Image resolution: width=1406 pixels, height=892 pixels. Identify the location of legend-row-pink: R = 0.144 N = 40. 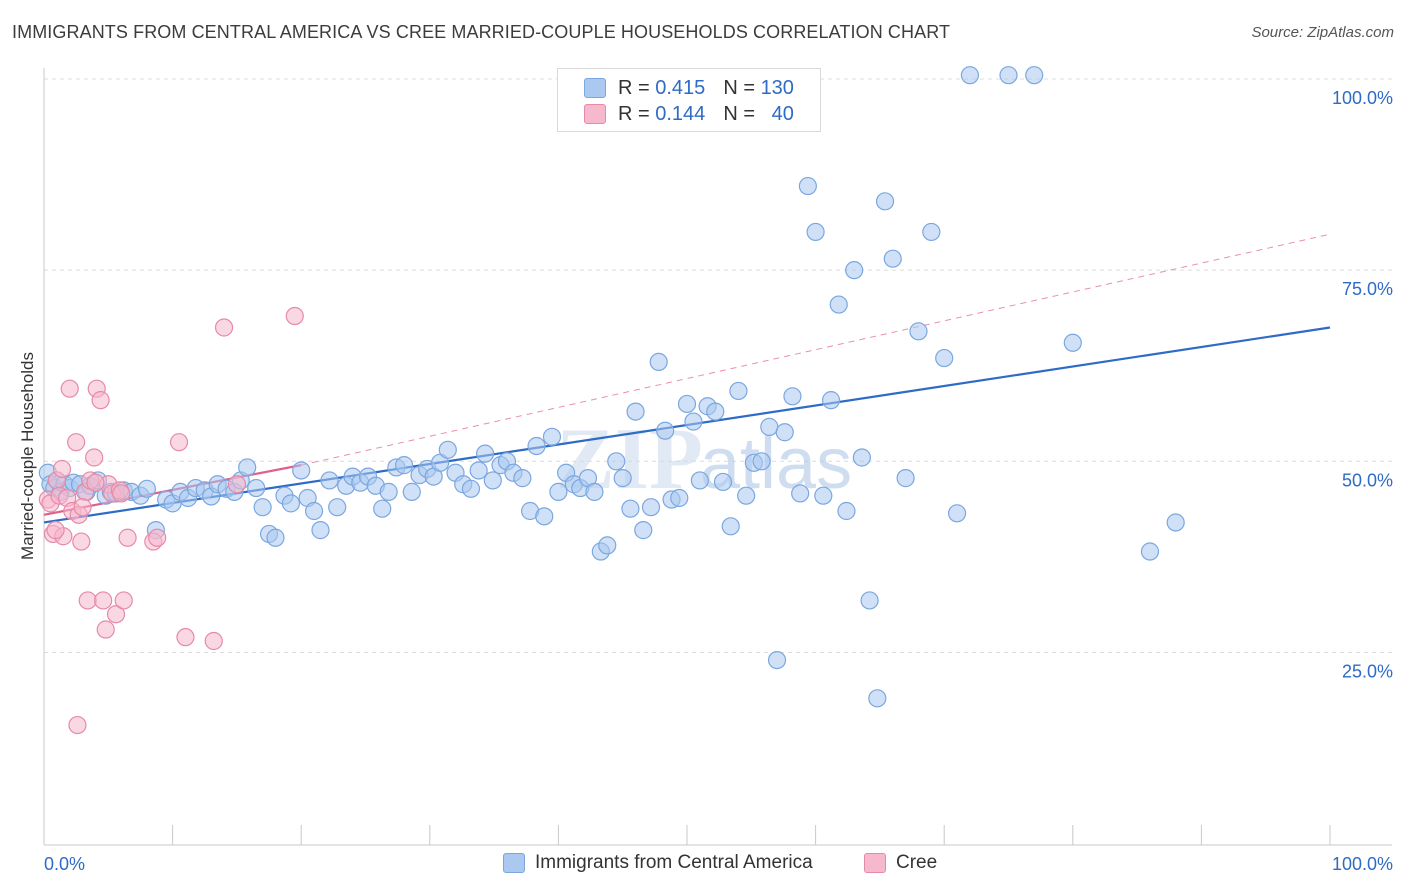
(689, 114).